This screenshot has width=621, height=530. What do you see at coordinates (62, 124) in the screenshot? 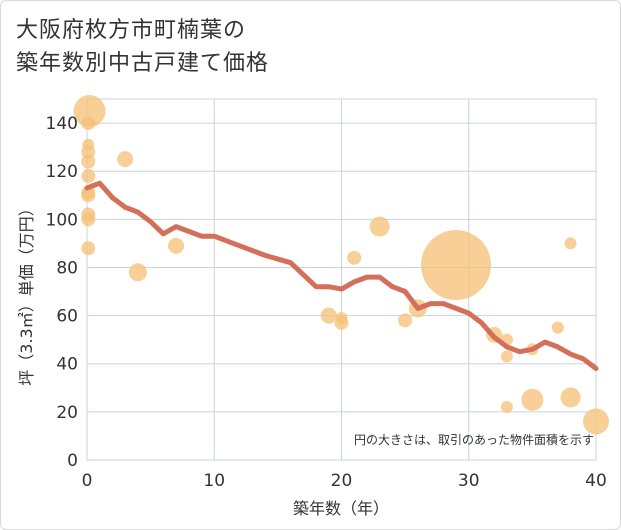
I see `y-tick-label: 140` at bounding box center [62, 124].